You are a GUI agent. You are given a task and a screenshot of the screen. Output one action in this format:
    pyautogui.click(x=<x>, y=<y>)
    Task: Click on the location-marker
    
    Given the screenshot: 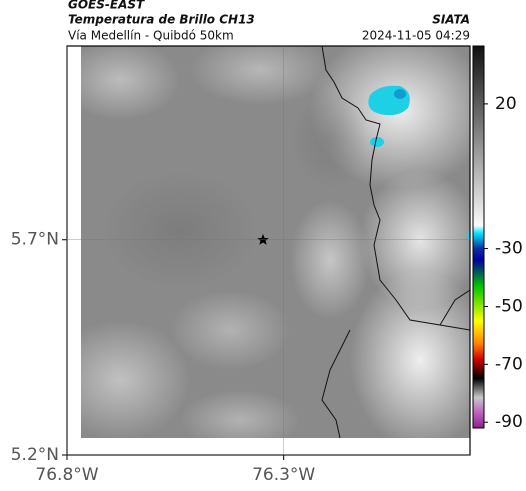 What is the action you would take?
    pyautogui.click(x=263, y=239)
    